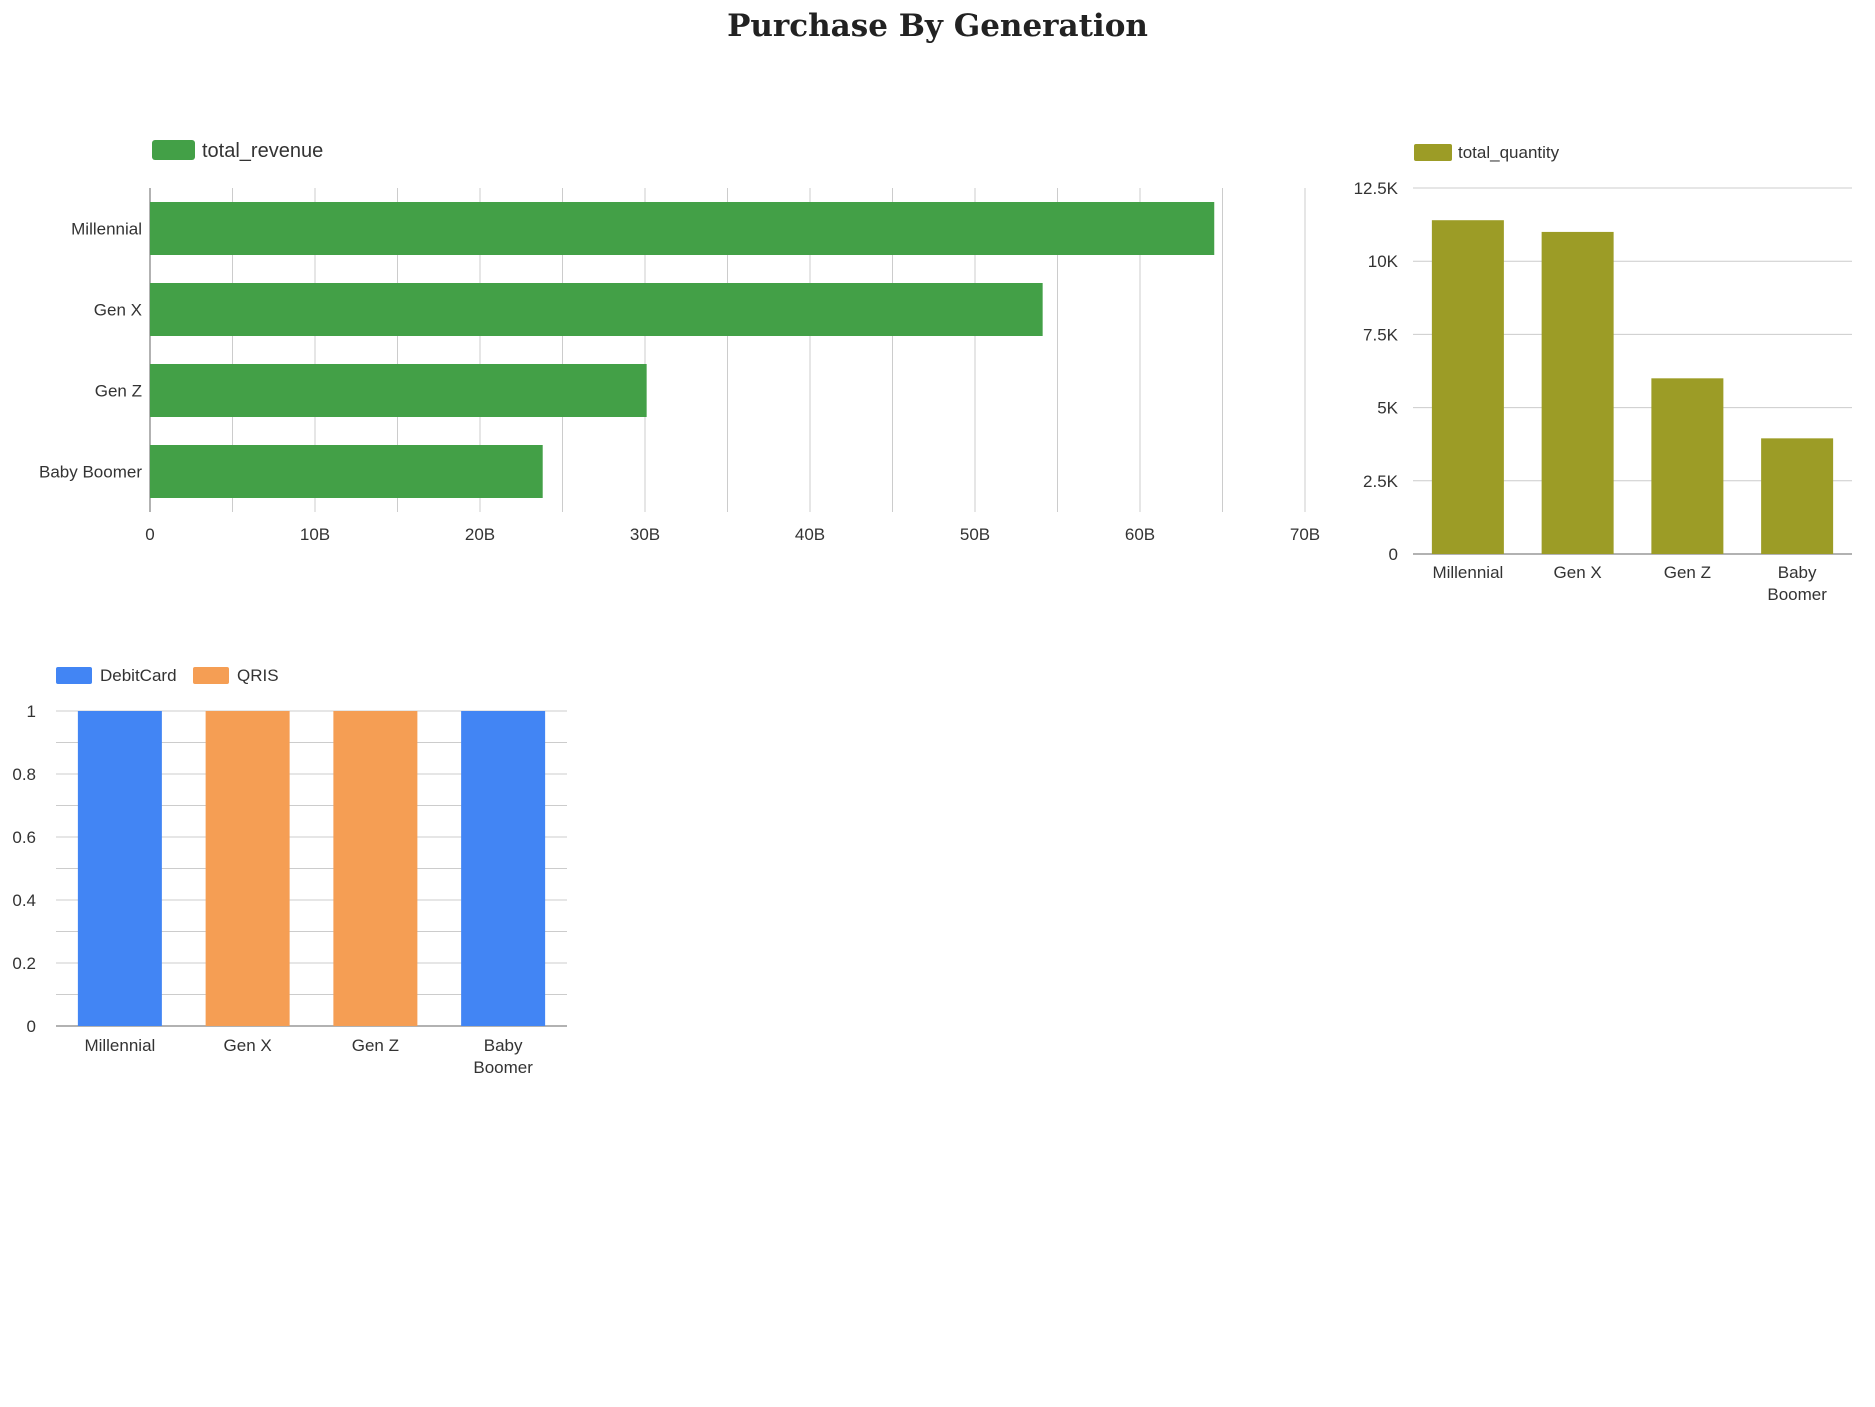 This screenshot has height=1407, width=1875. Describe the element at coordinates (258, 675) in the screenshot. I see `payment-legend-label: QRIS` at that location.